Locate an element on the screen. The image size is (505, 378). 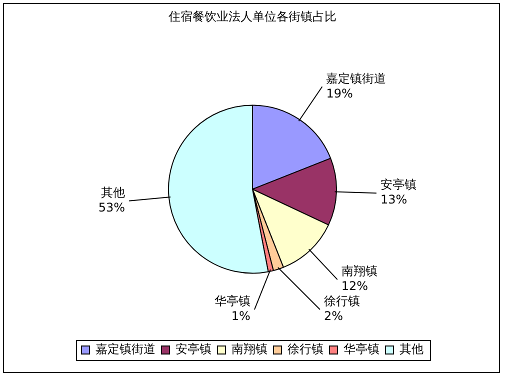
data-label: 53% is located at coordinates (112, 207).